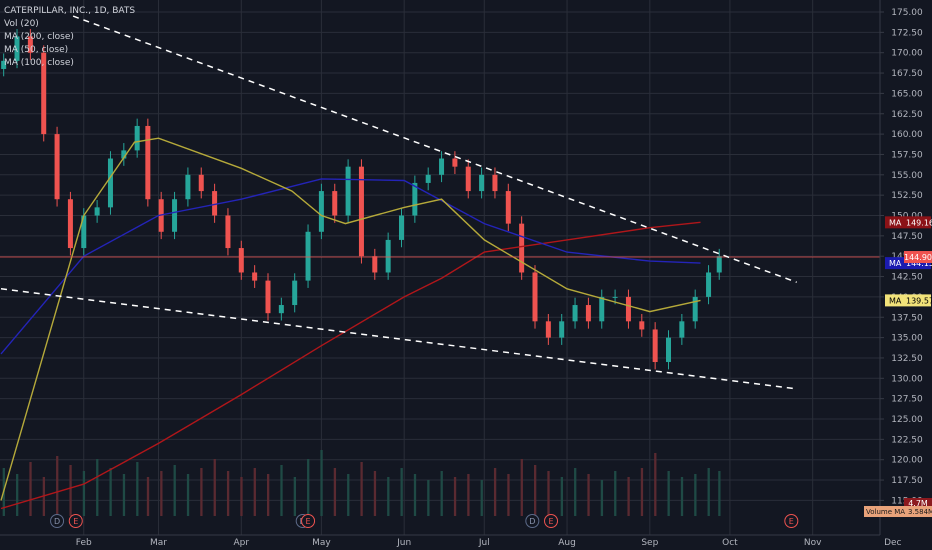  What do you see at coordinates (649, 543) in the screenshot?
I see `time-tick-label: Sep` at bounding box center [649, 543].